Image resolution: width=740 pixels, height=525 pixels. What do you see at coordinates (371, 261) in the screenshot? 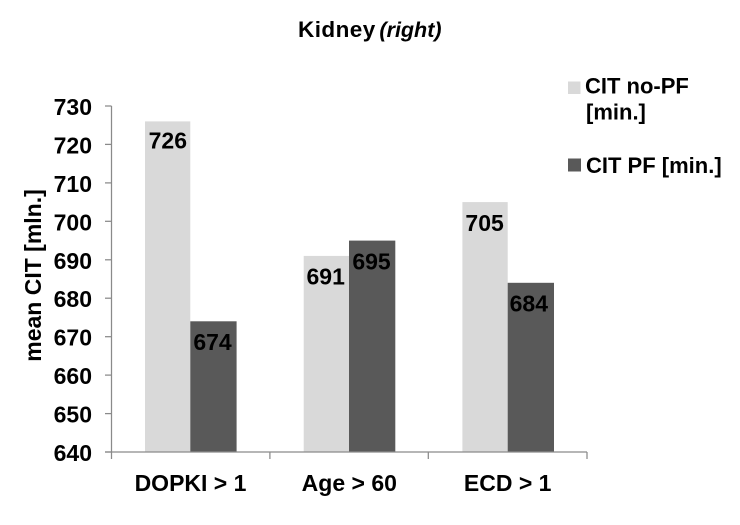
I see `svg-text: 695` at bounding box center [371, 261].